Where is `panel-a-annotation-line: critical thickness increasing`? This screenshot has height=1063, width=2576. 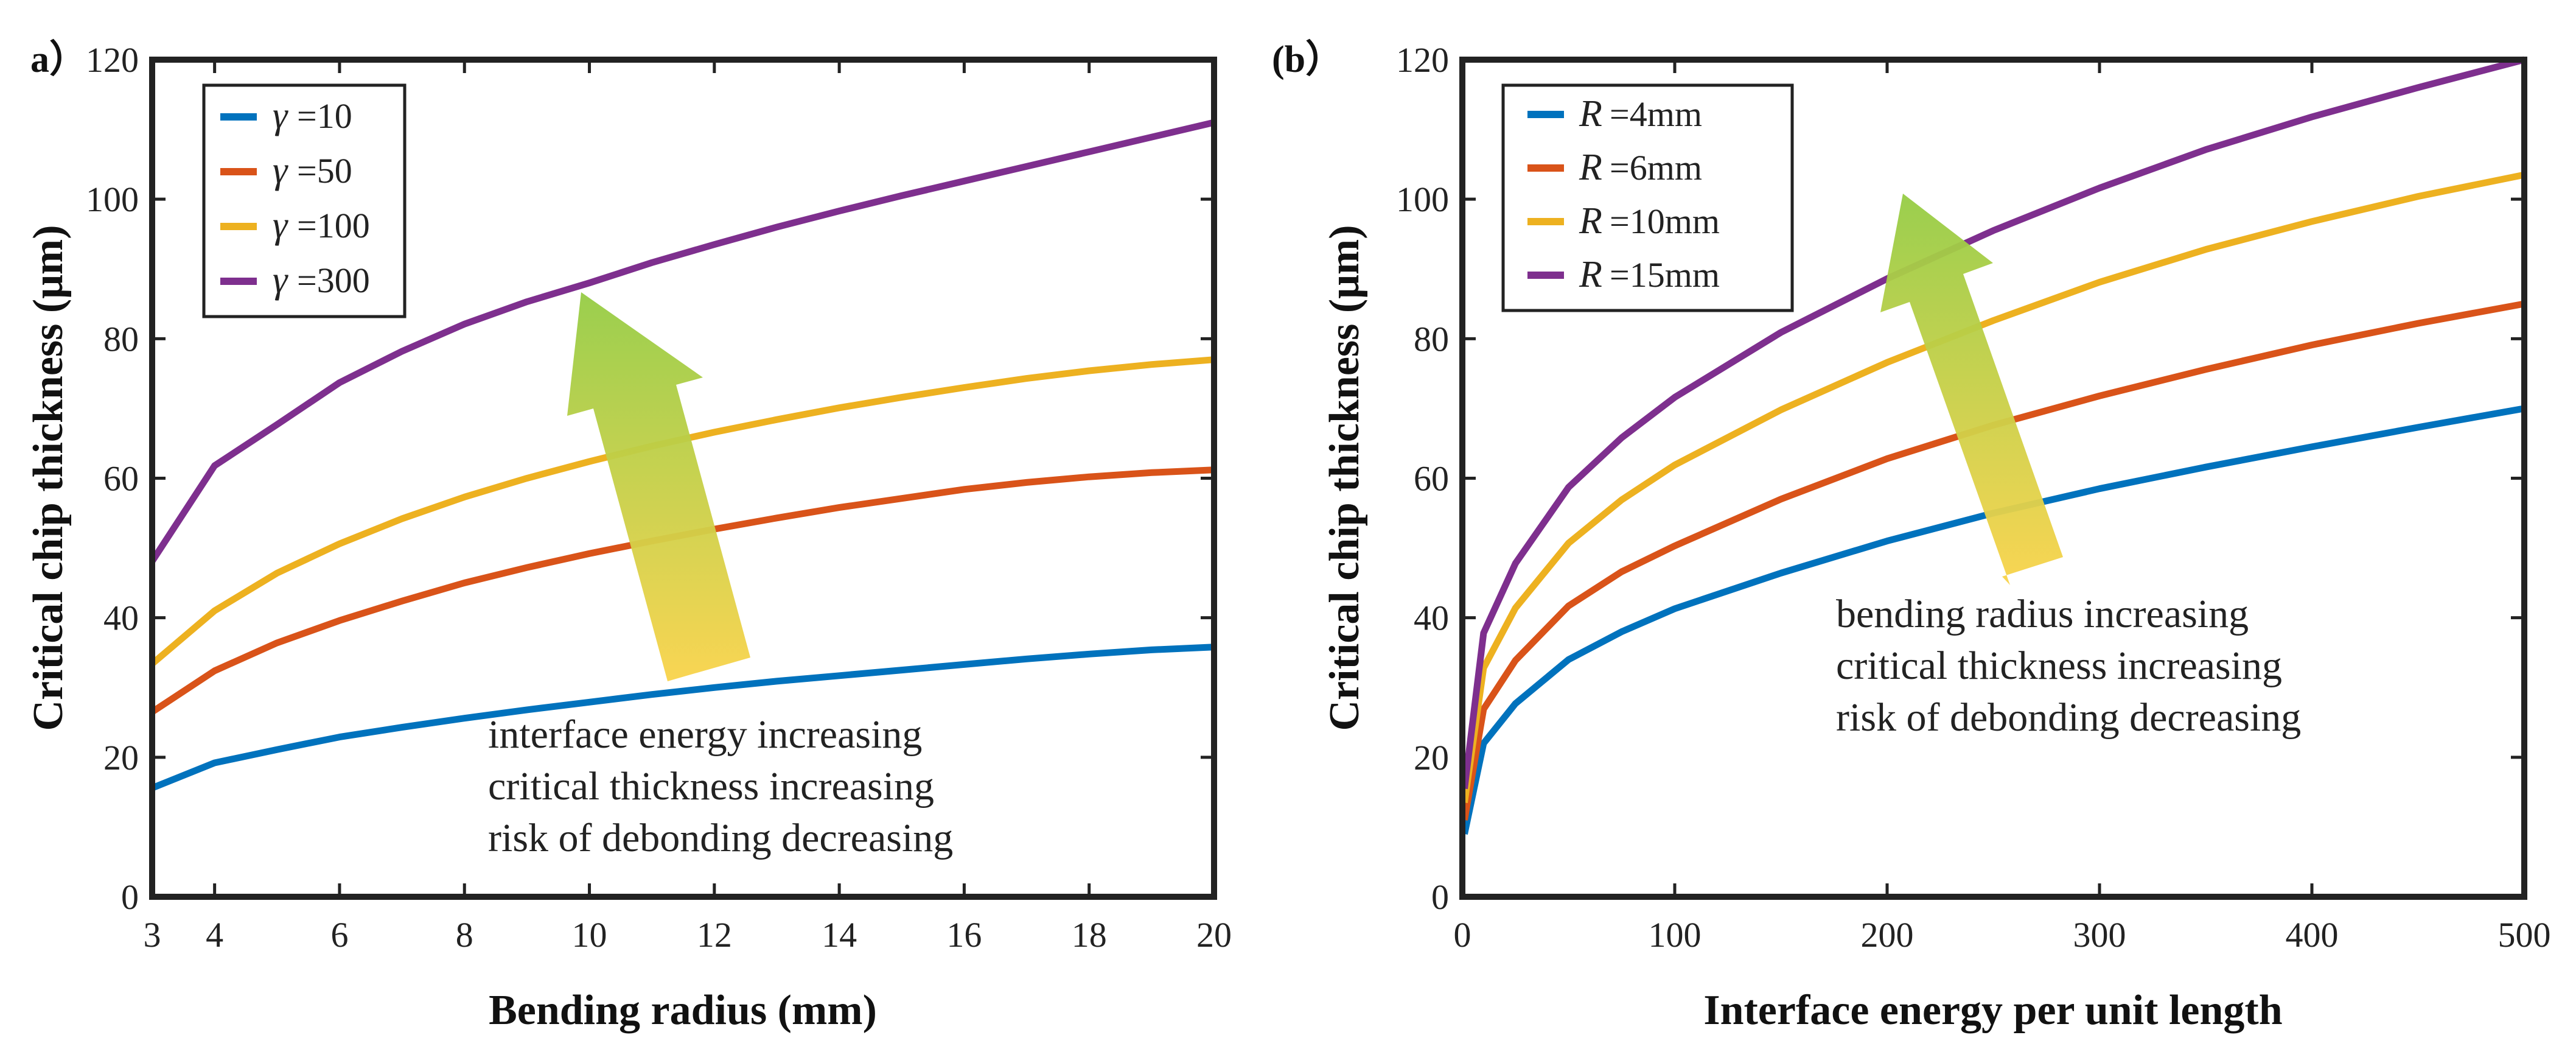
panel-a-annotation-line: critical thickness increasing is located at coordinates (711, 786).